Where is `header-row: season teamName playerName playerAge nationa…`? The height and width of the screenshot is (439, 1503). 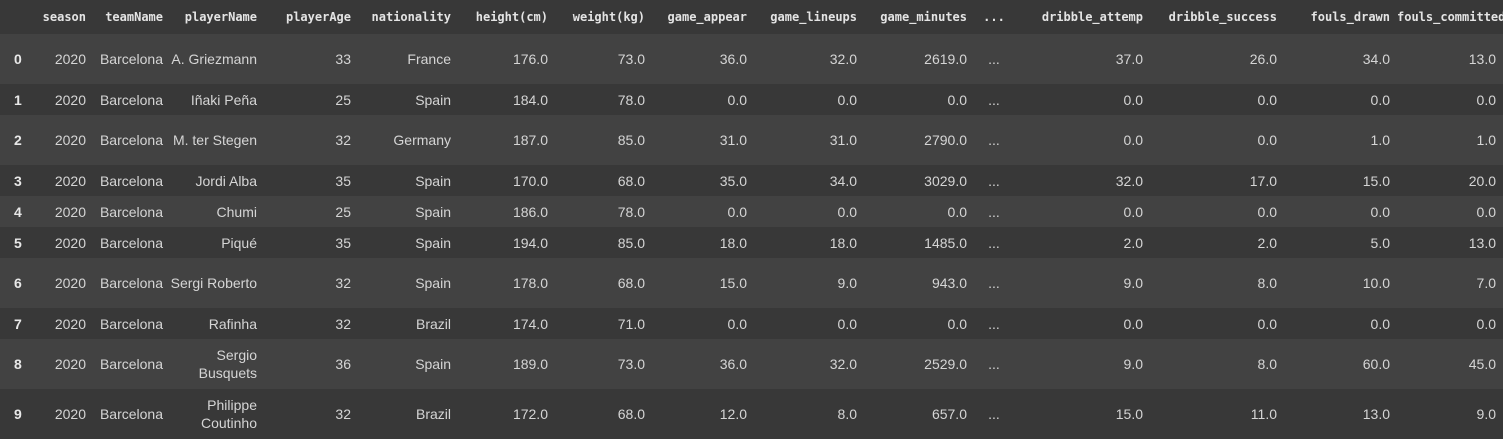 header-row: season teamName playerName playerAge nationa… is located at coordinates (751, 17).